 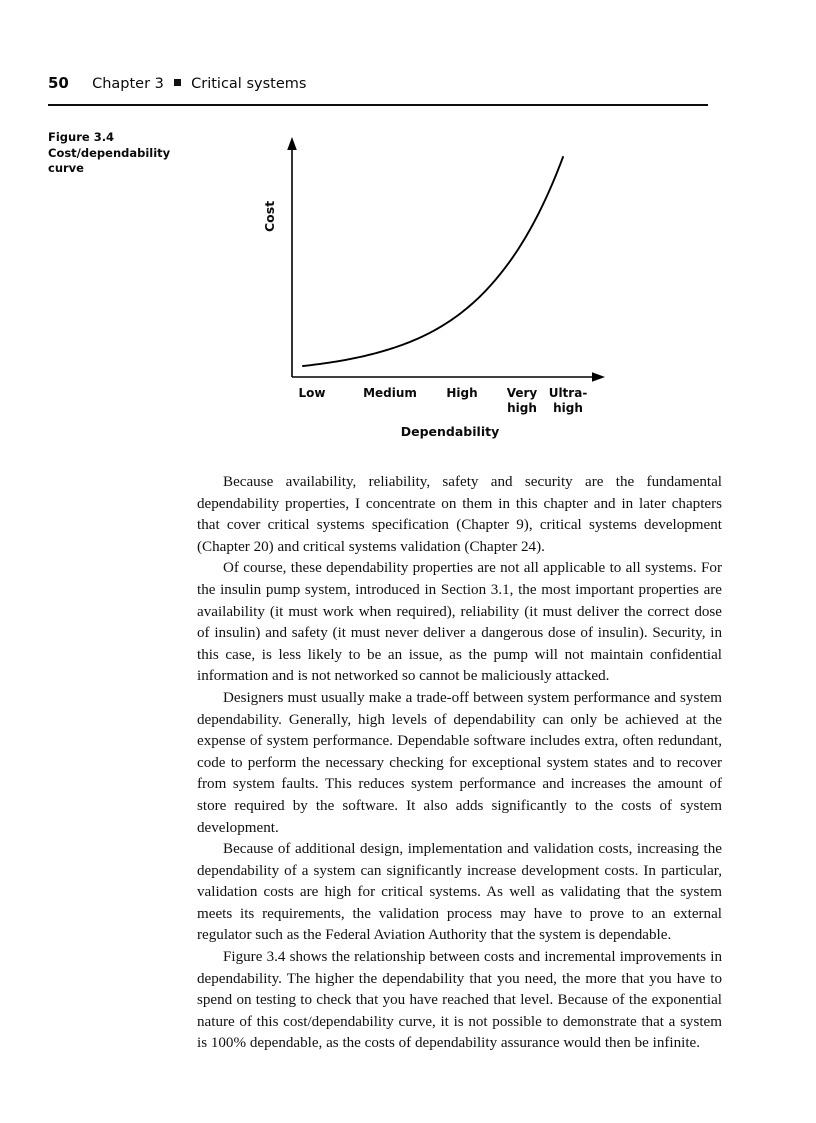 What do you see at coordinates (292, 257) in the screenshot?
I see `y-axis` at bounding box center [292, 257].